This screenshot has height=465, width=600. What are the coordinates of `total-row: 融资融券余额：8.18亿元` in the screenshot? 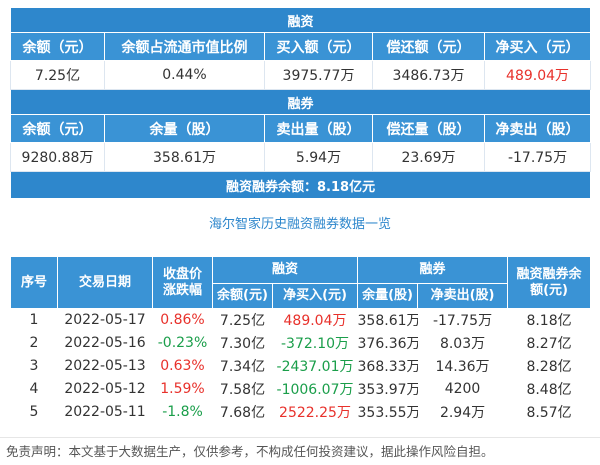 It's located at (300, 185).